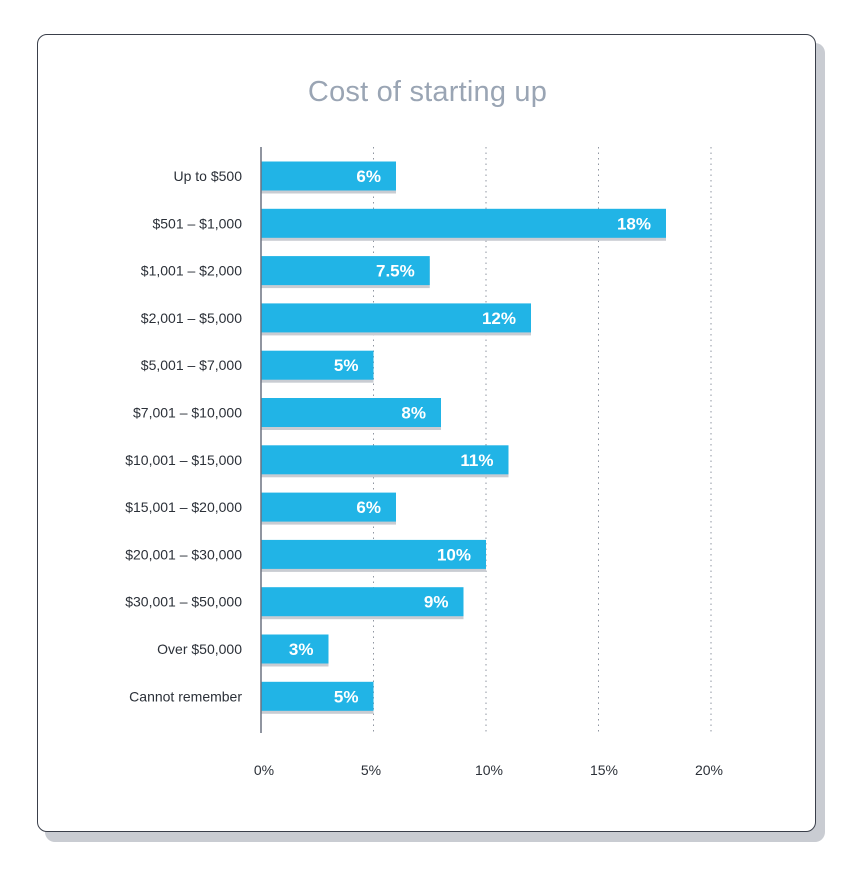 The image size is (855, 881). What do you see at coordinates (191, 271) in the screenshot?
I see `category-label: $1,001 – $2,000` at bounding box center [191, 271].